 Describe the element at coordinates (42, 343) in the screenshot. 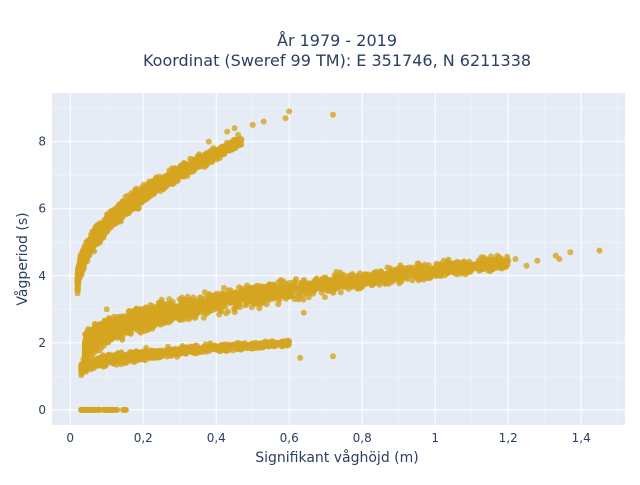

I see `y-tick-label: 2` at that location.